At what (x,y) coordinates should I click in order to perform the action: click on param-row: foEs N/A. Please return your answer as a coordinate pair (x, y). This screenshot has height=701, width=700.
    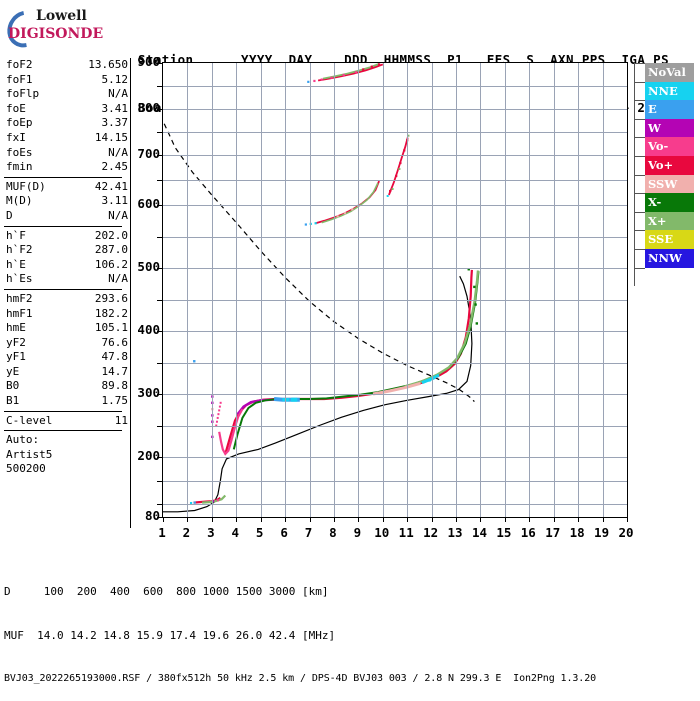
    Looking at the image, I should click on (67, 153).